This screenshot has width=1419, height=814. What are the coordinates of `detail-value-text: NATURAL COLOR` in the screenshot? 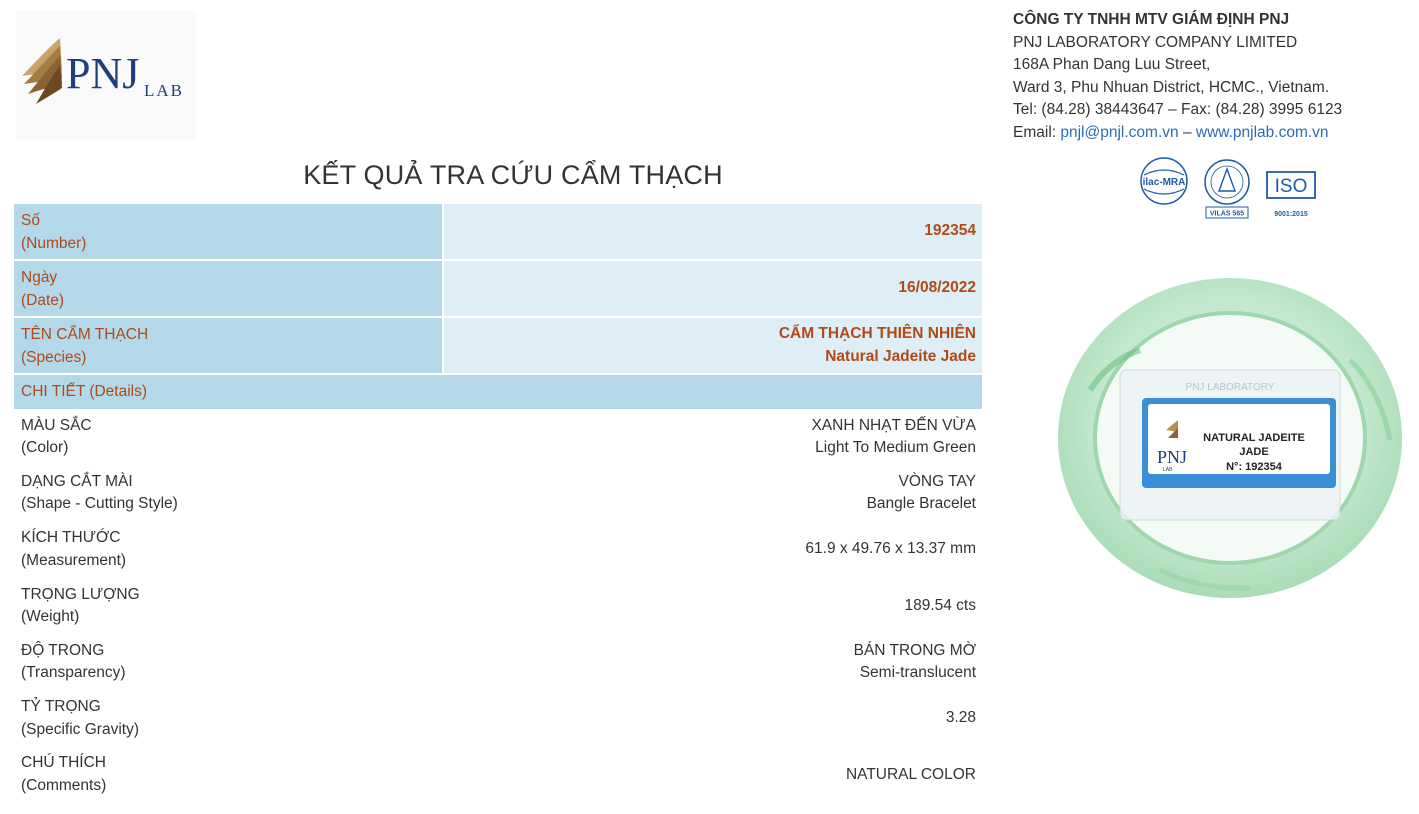 It's located at (910, 774).